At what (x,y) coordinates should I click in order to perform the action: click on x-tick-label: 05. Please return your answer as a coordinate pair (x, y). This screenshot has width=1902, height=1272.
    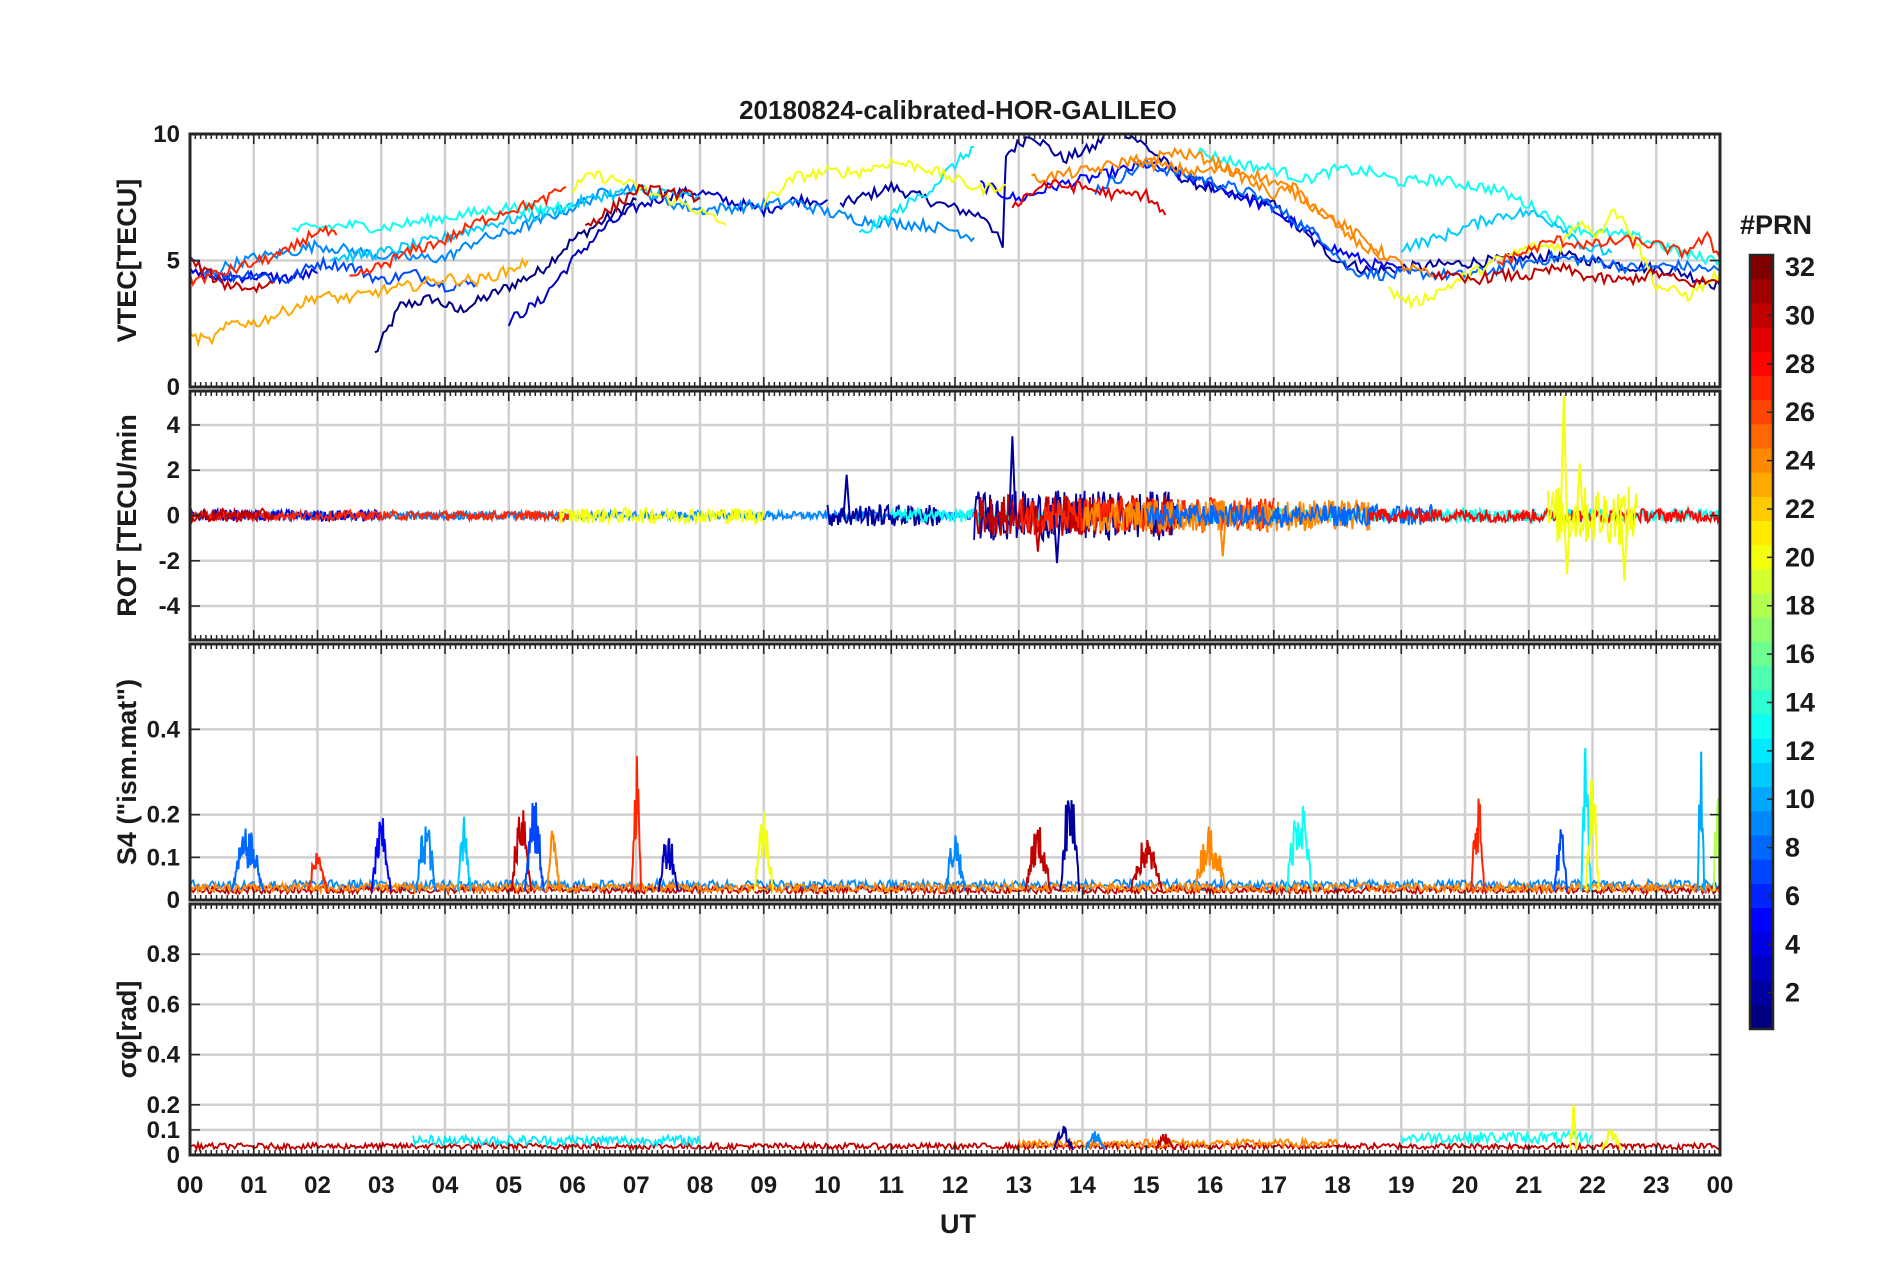
    Looking at the image, I should click on (508, 1185).